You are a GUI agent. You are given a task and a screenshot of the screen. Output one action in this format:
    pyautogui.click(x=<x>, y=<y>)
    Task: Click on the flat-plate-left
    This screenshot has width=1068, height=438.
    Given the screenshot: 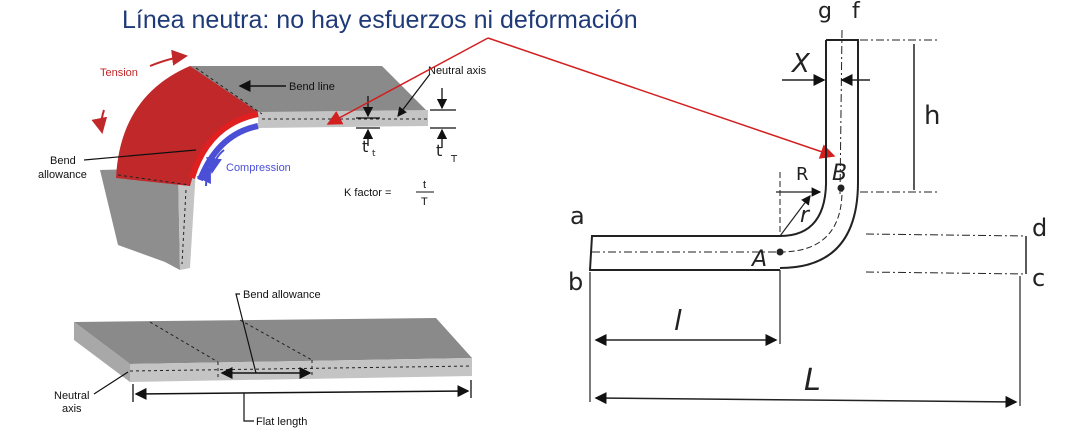 What is the action you would take?
    pyautogui.click(x=102, y=352)
    